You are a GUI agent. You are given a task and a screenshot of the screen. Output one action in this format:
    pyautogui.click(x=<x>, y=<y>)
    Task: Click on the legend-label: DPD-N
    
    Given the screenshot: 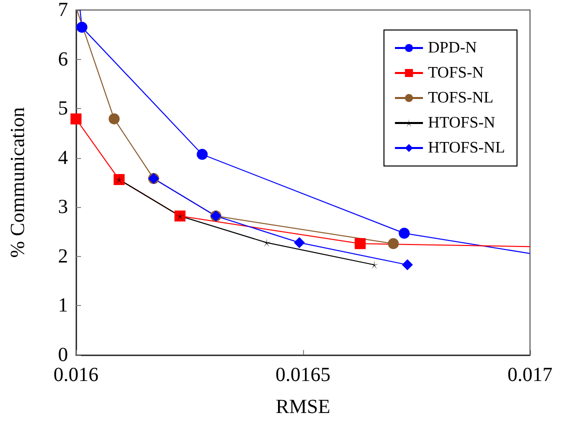 What is the action you would take?
    pyautogui.click(x=453, y=48)
    